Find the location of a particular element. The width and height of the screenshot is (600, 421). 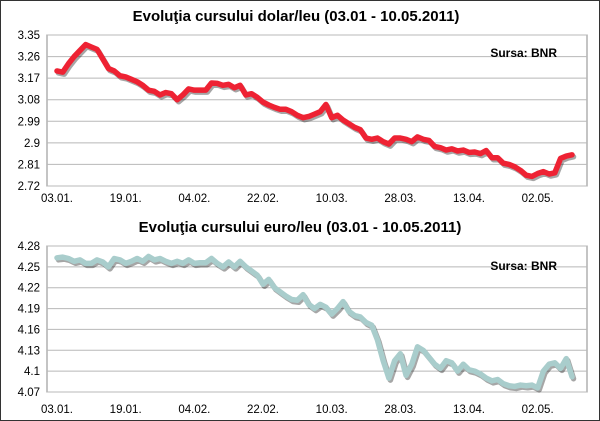

y-tick-label: 2.72 is located at coordinates (29, 187).